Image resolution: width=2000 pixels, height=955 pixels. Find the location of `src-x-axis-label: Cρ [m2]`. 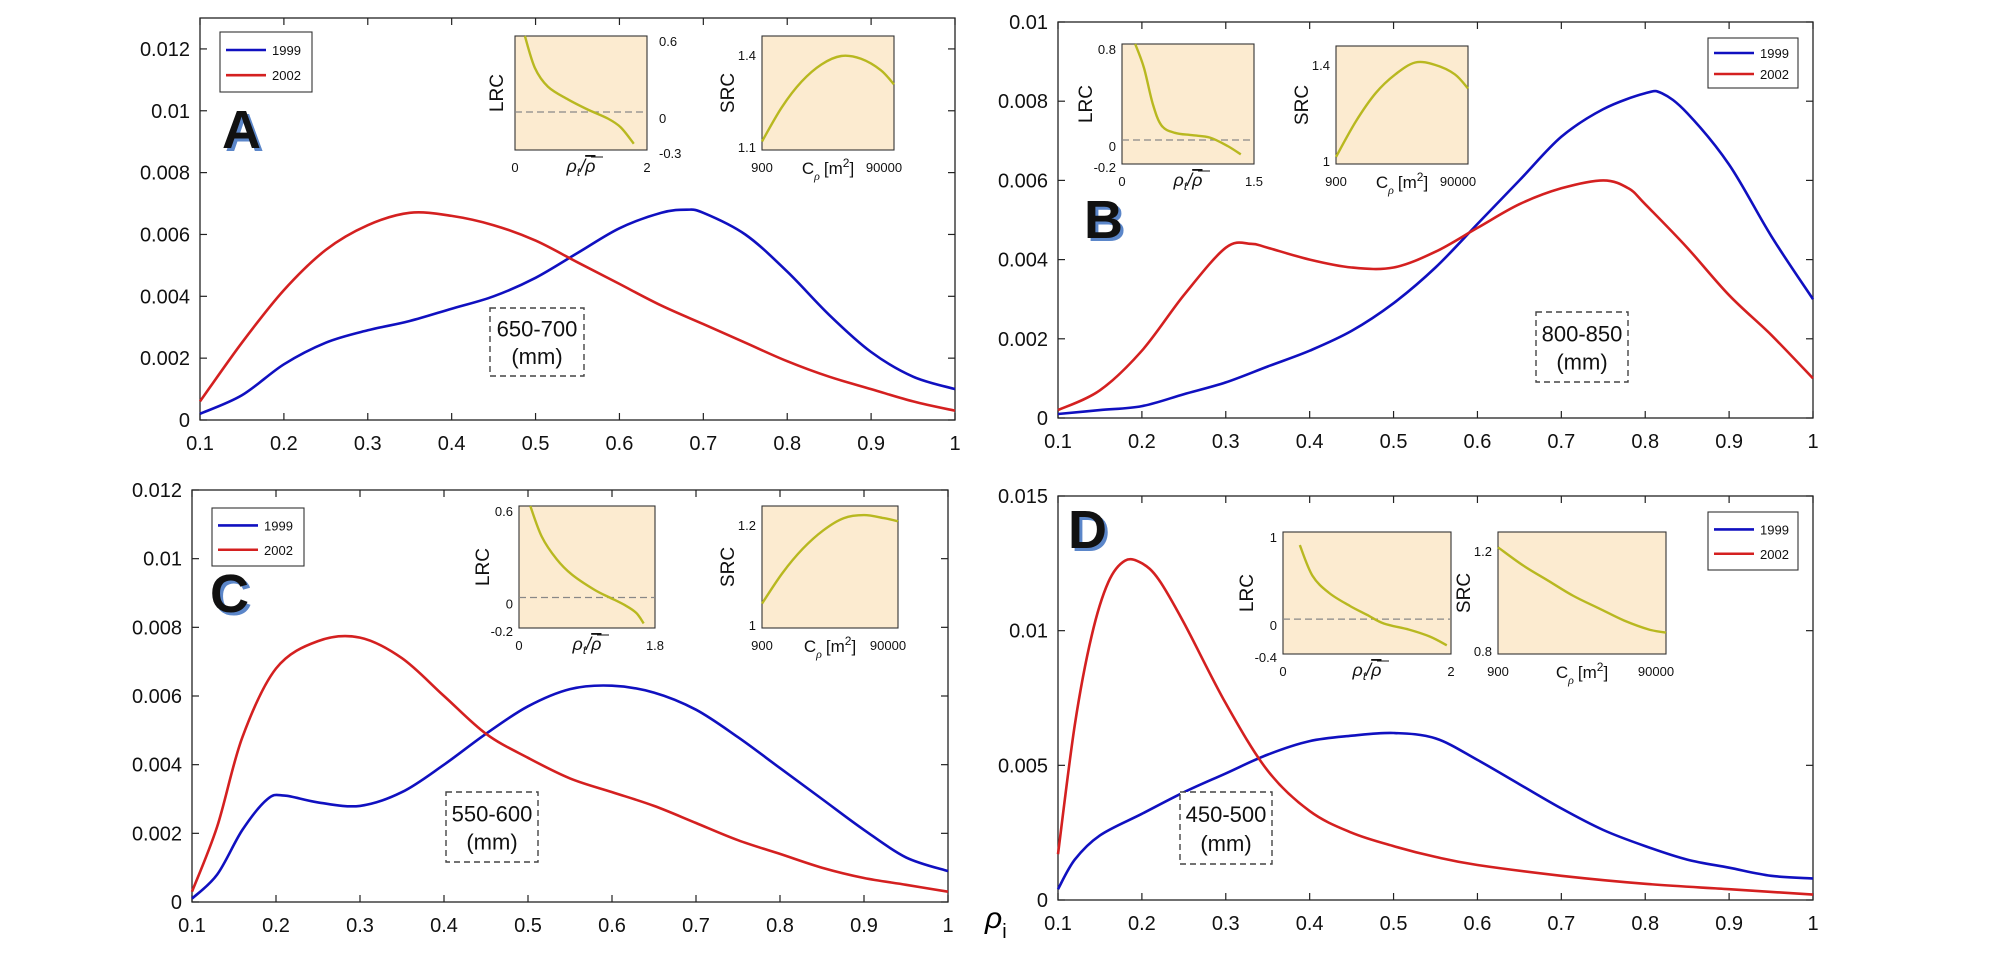

src-x-axis-label: Cρ [m2] is located at coordinates (1402, 183).